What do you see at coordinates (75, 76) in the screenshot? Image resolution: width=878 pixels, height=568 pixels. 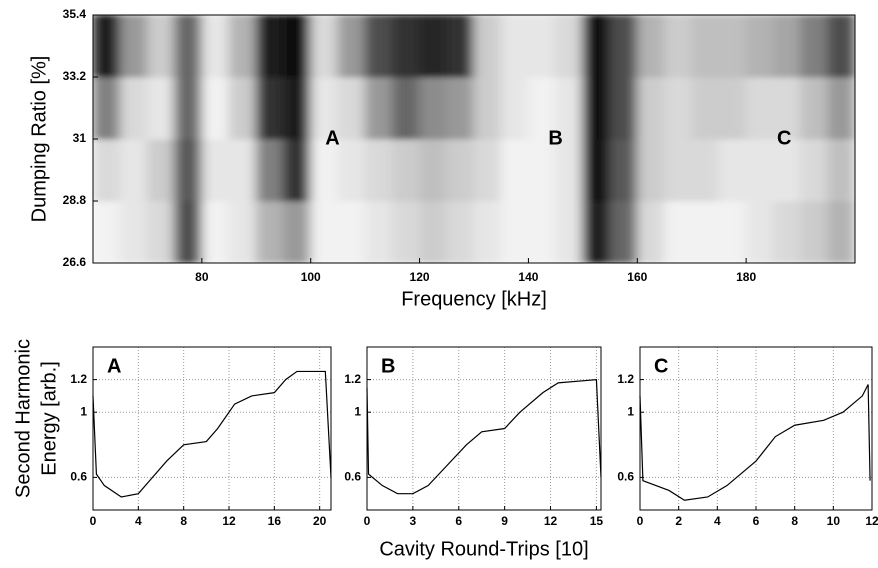 I see `y-tick-label: 33.2` at bounding box center [75, 76].